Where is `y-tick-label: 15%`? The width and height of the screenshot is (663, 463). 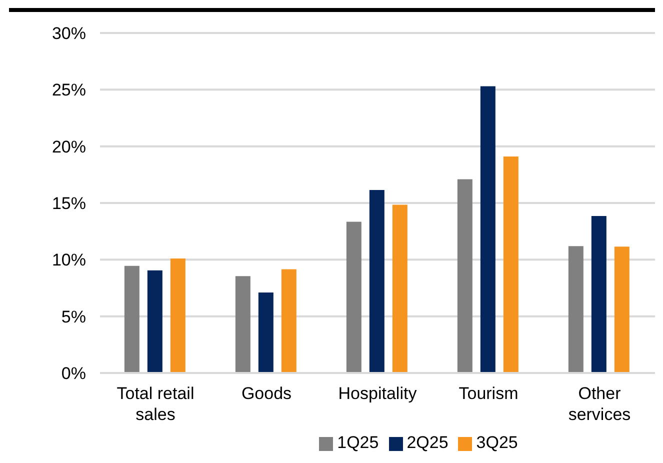
y-tick-label: 15% is located at coordinates (69, 204).